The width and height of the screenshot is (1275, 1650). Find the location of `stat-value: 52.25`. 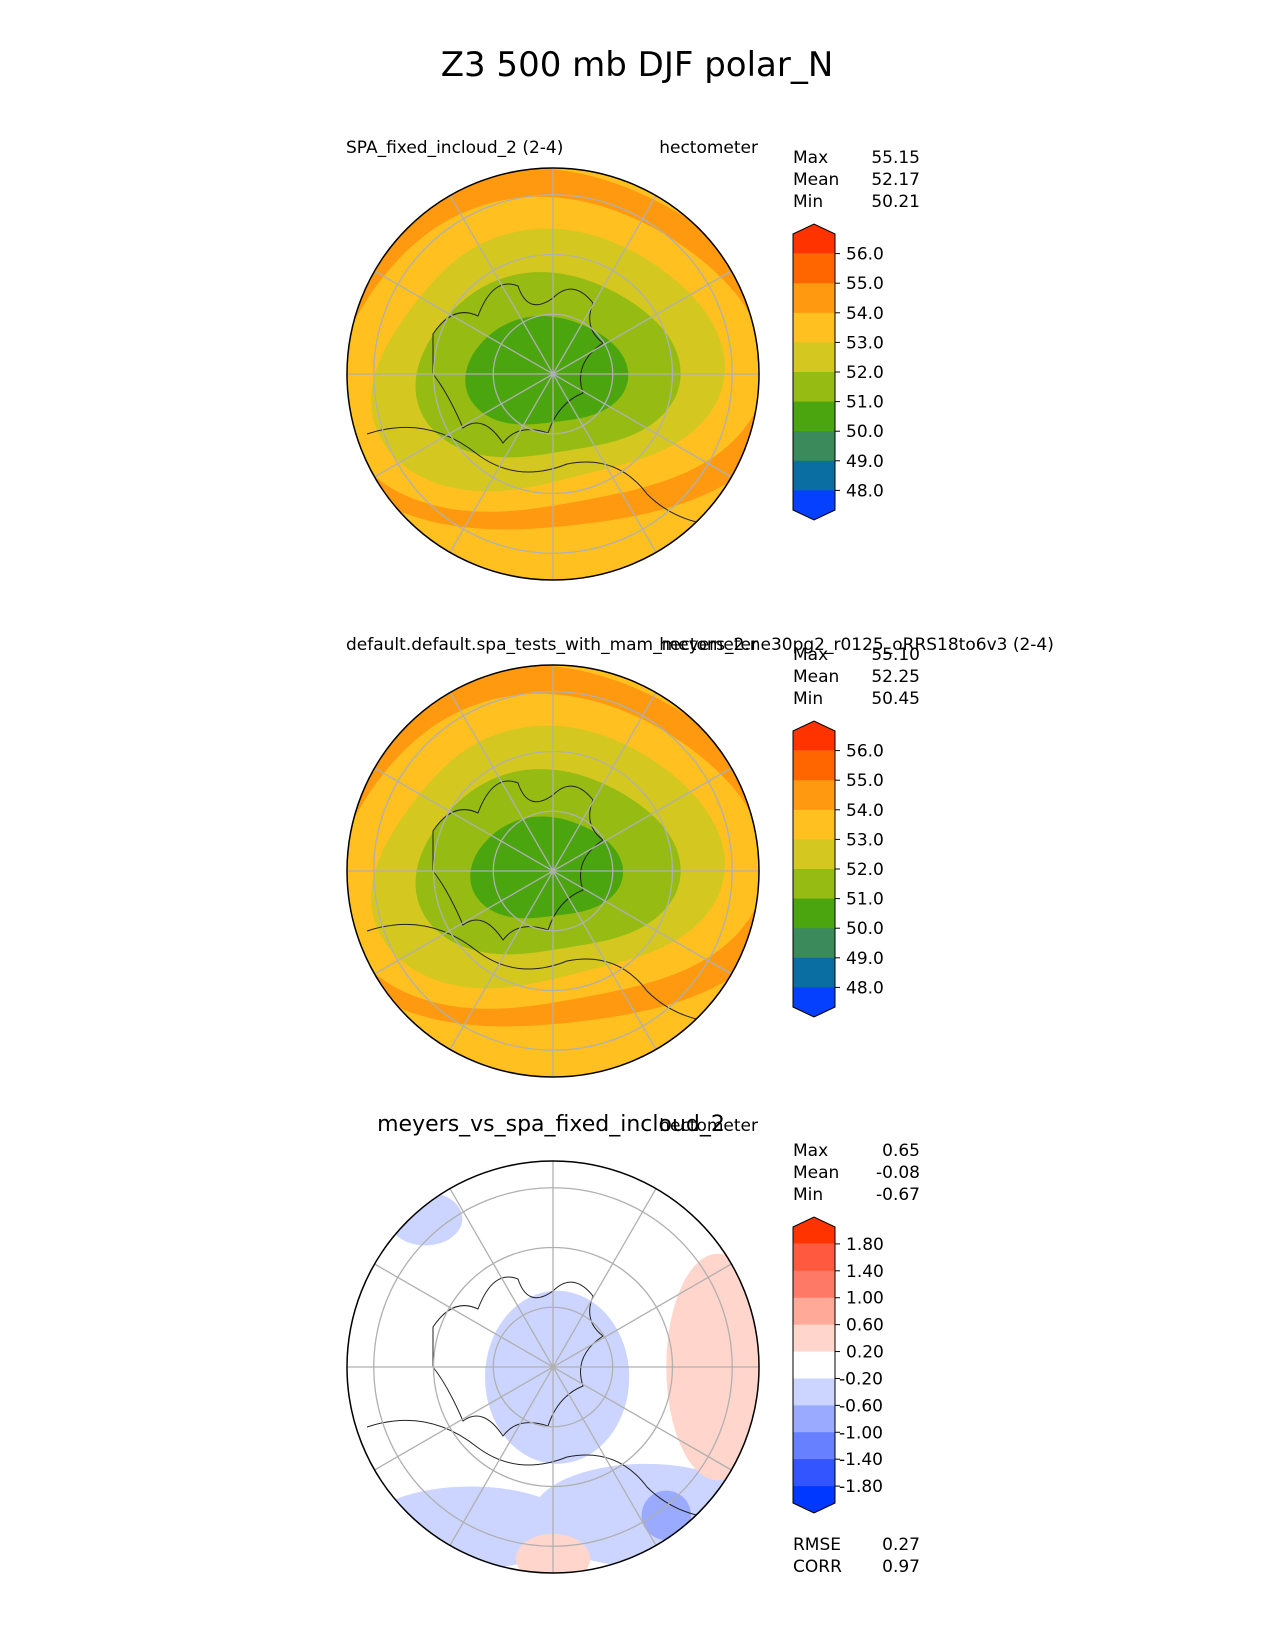

stat-value: 52.25 is located at coordinates (895, 677).